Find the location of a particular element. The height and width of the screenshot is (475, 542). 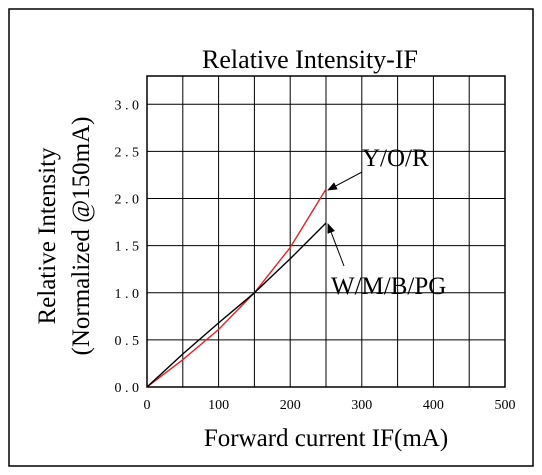

chart-title: Relative Intensity-IF is located at coordinates (310, 59).